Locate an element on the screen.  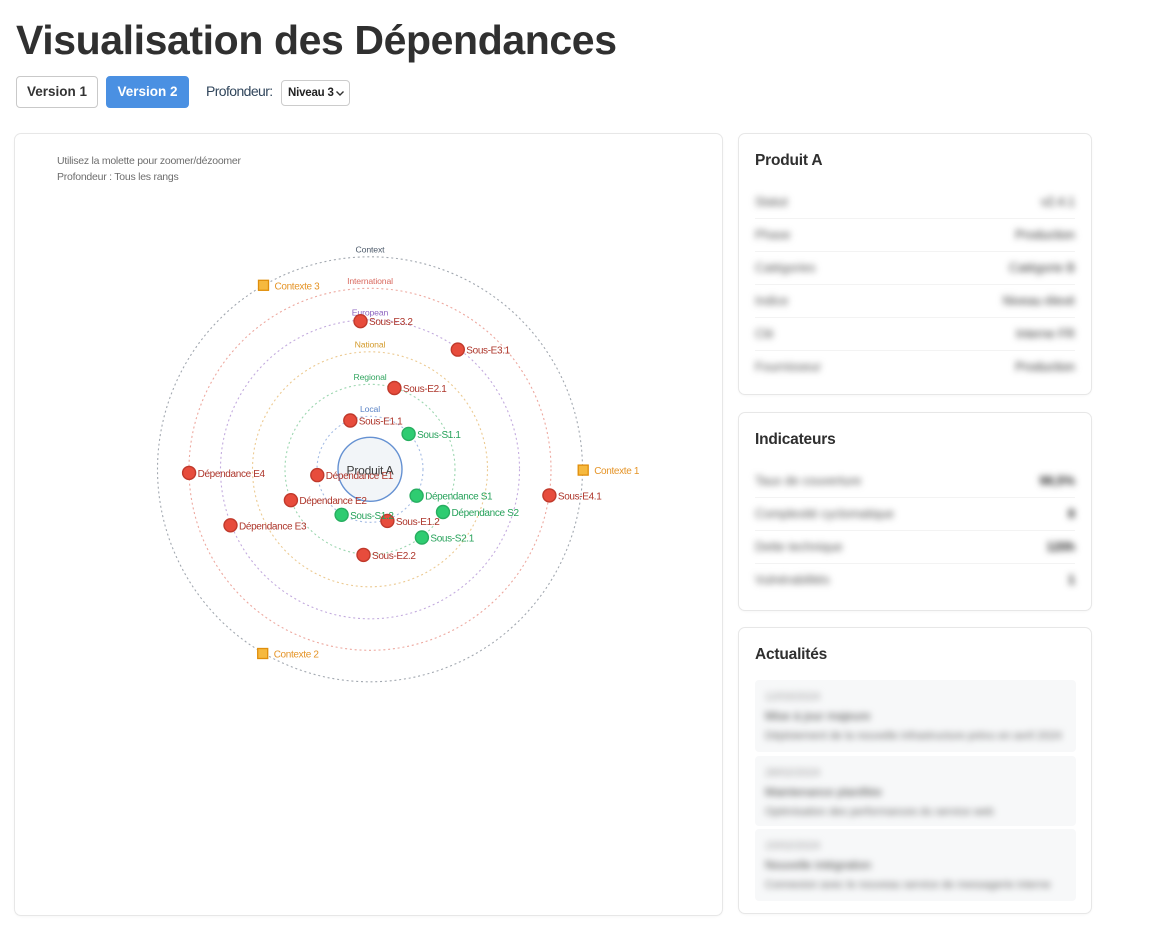
svg-text: Regional is located at coordinates (369, 377).